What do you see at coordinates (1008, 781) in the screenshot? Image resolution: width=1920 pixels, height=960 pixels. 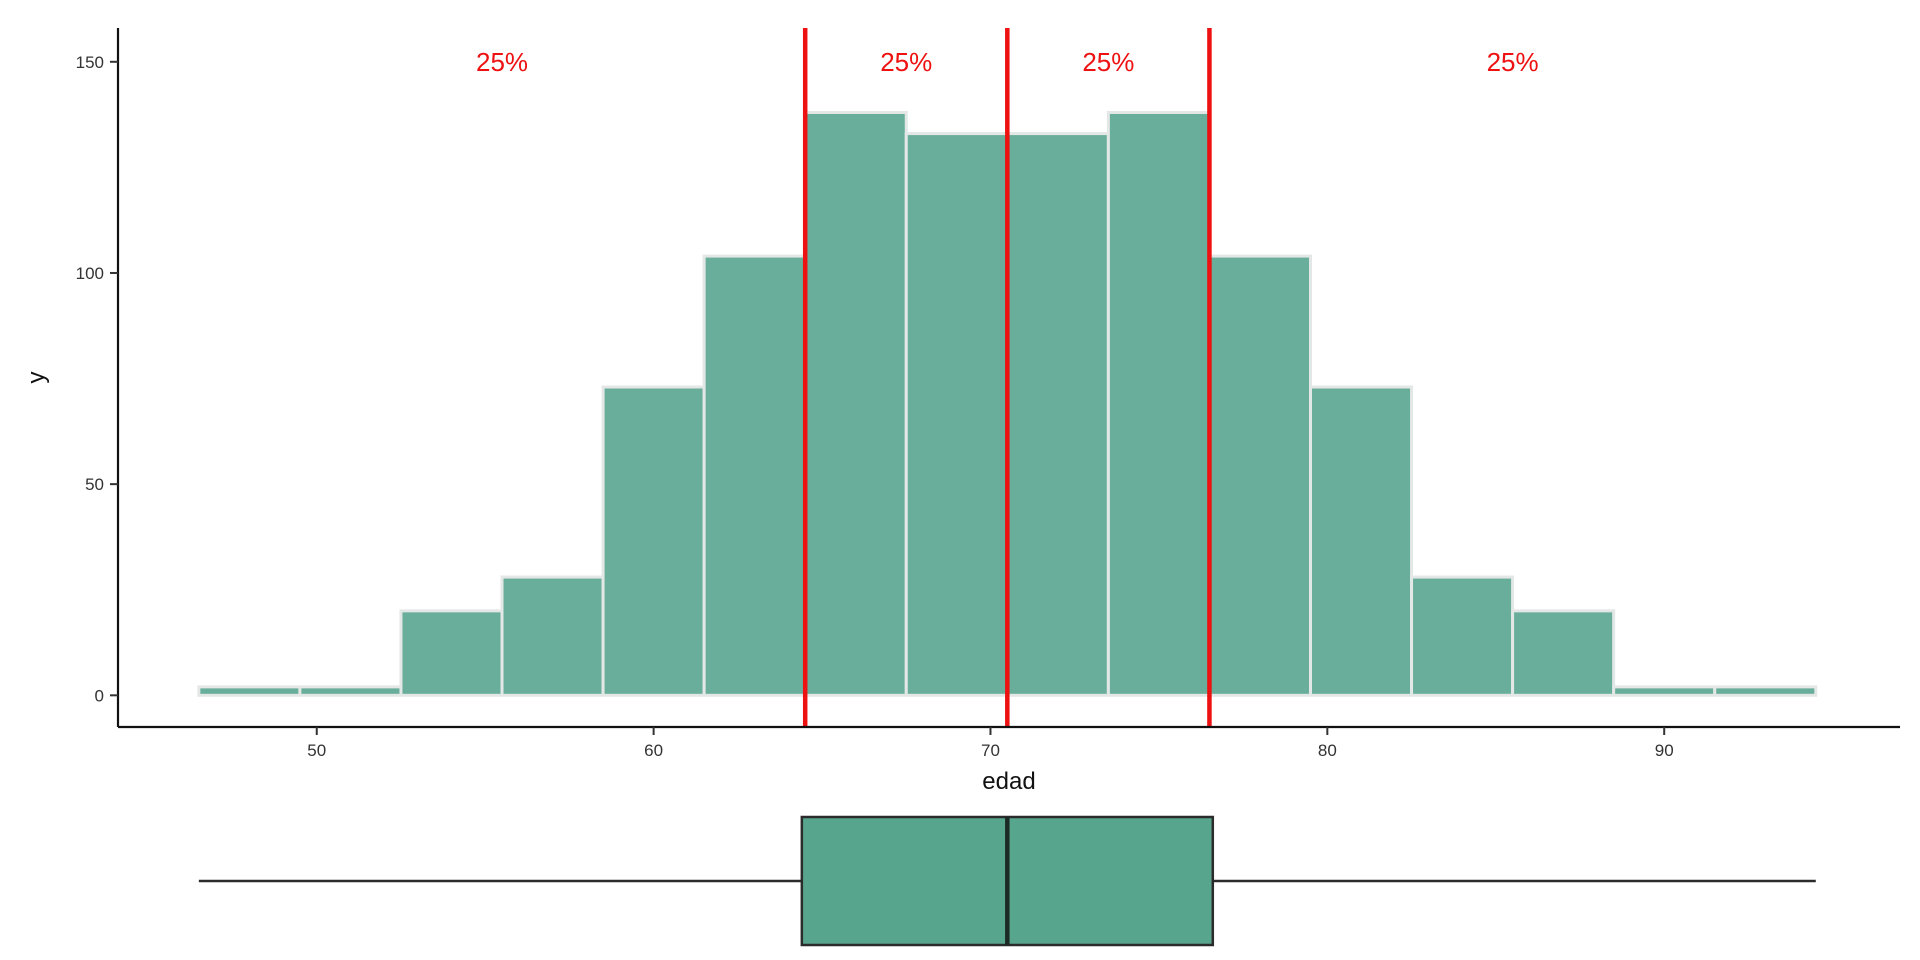 I see `x-axis-title: edad` at bounding box center [1008, 781].